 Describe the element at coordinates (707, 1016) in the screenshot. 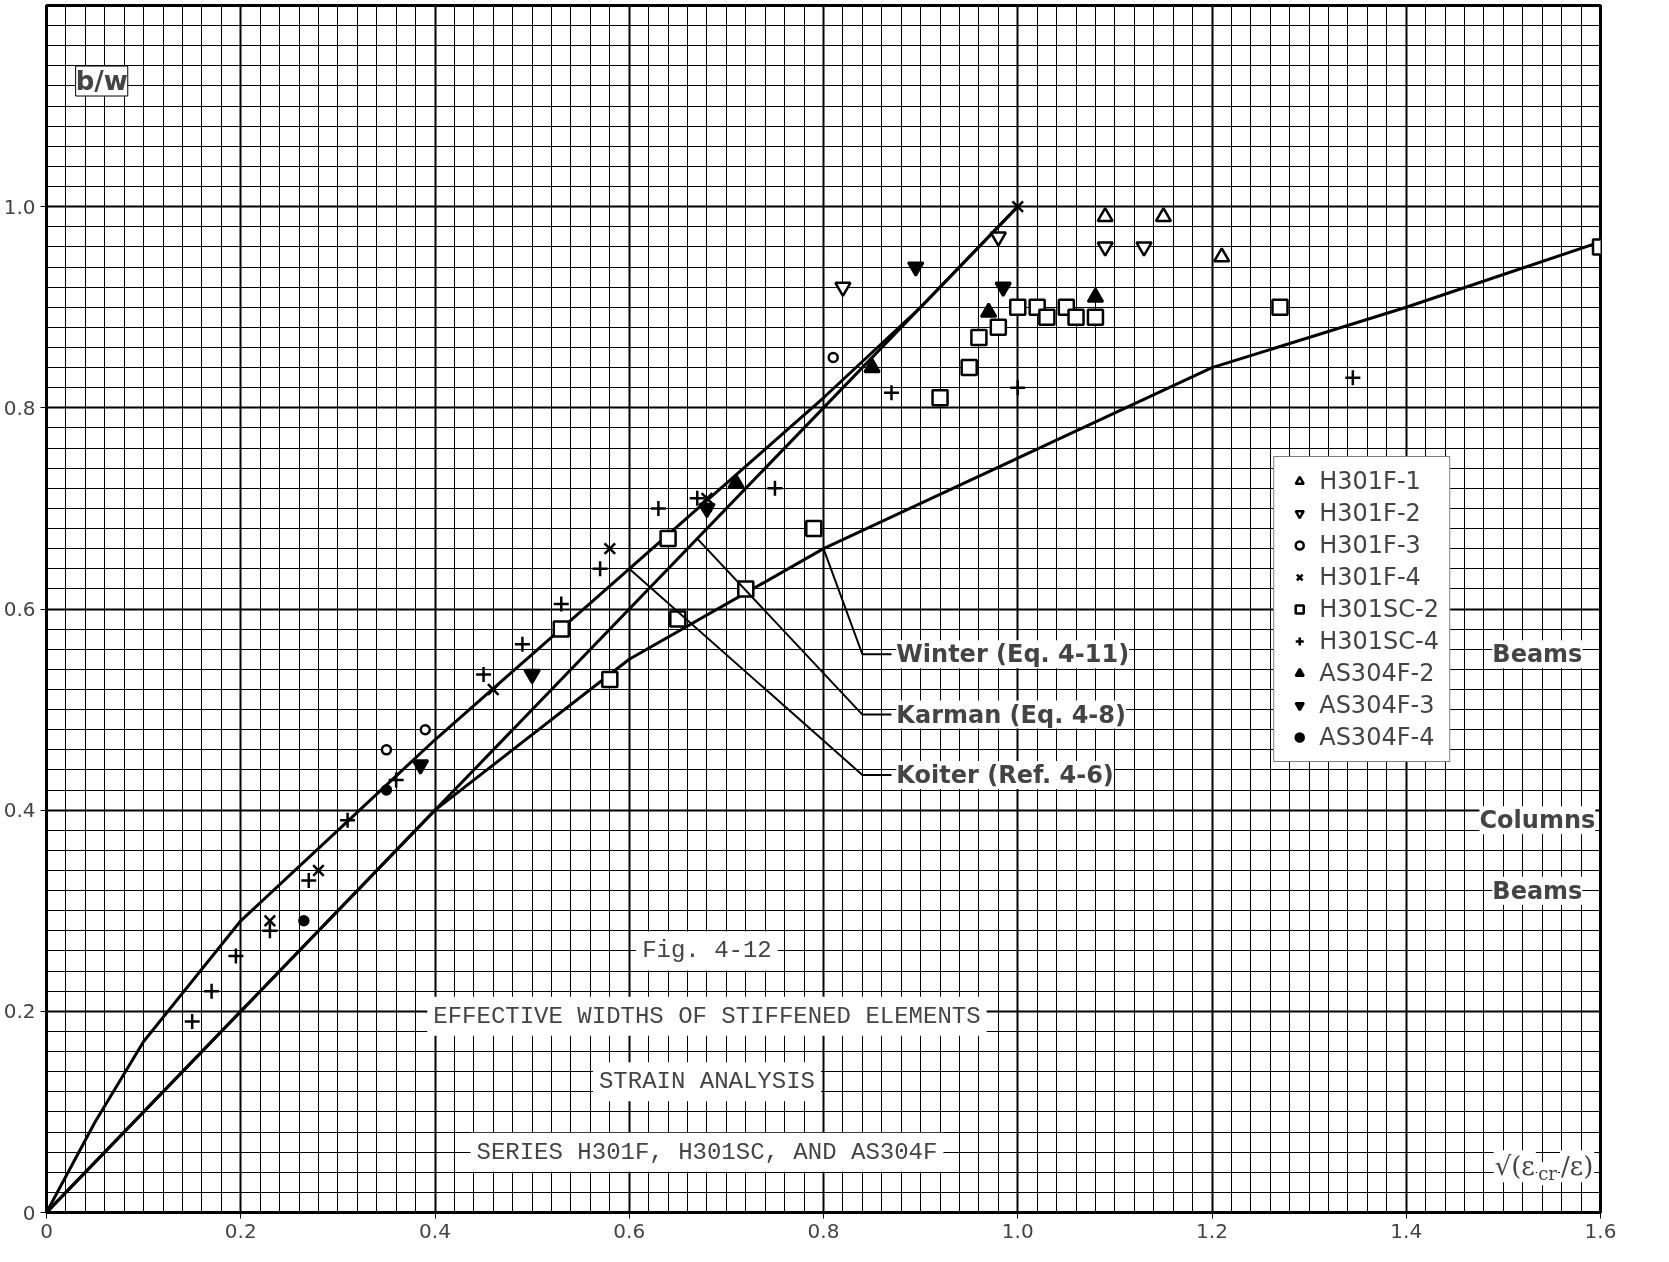

I see `annotation: EFFECTIVE WIDTHS OF STIFFENED ELEMENTS` at that location.